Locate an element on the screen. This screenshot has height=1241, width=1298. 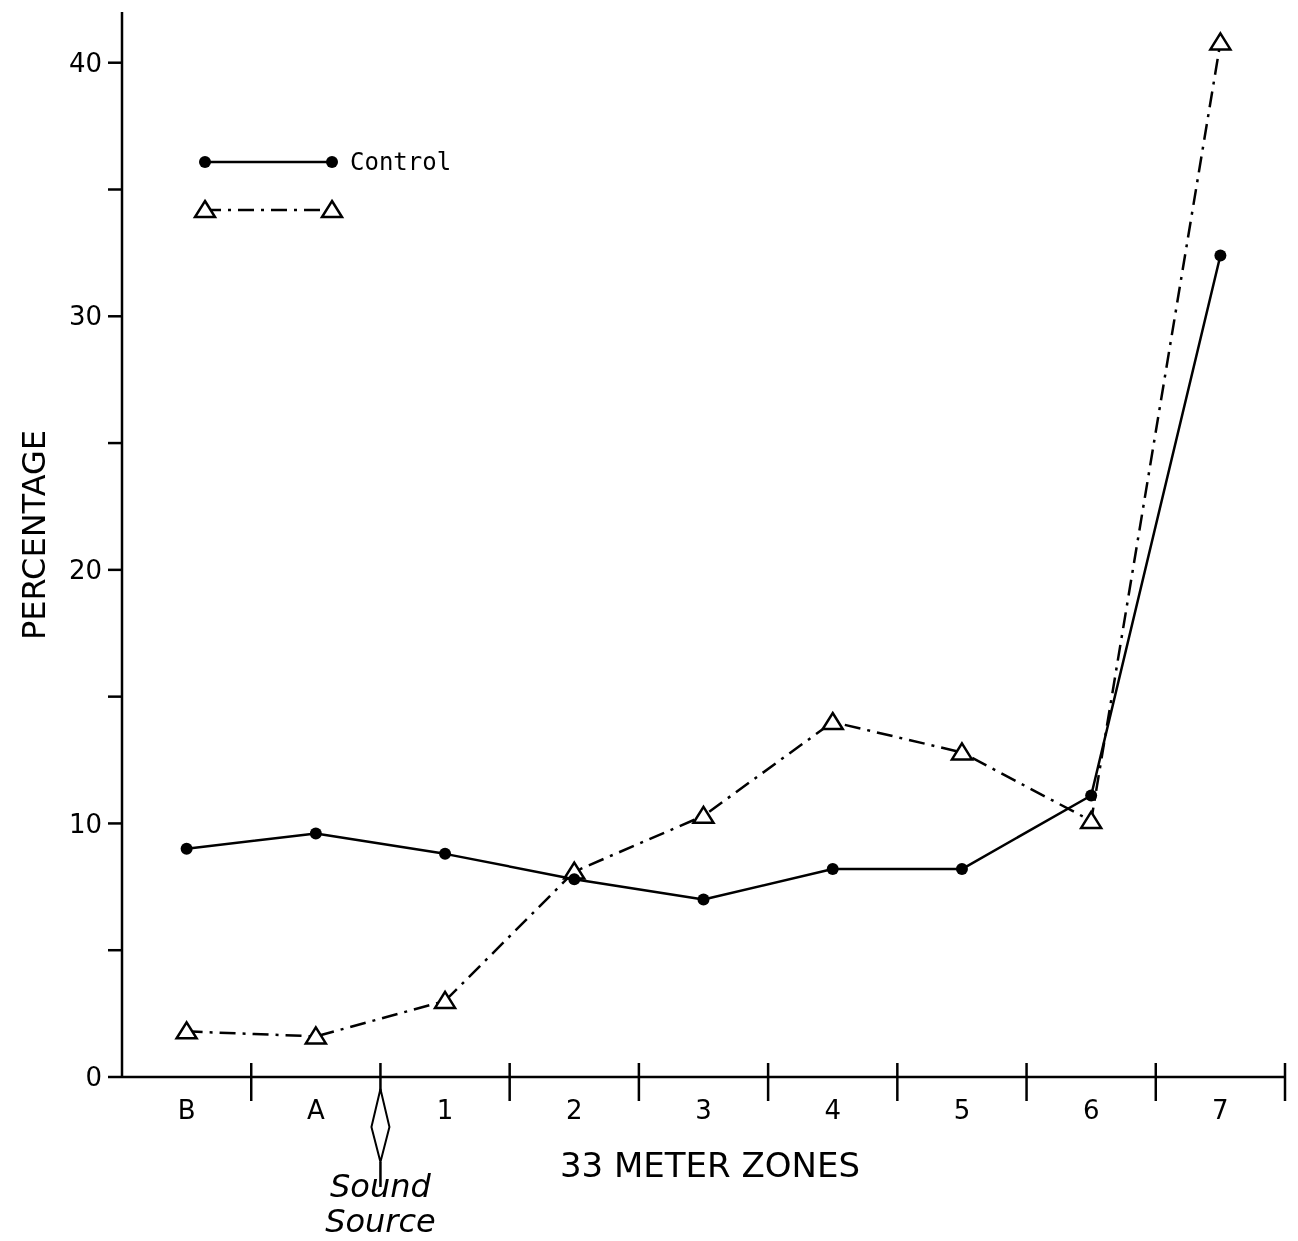
x-tick-label: 4 is located at coordinates (832, 1110).